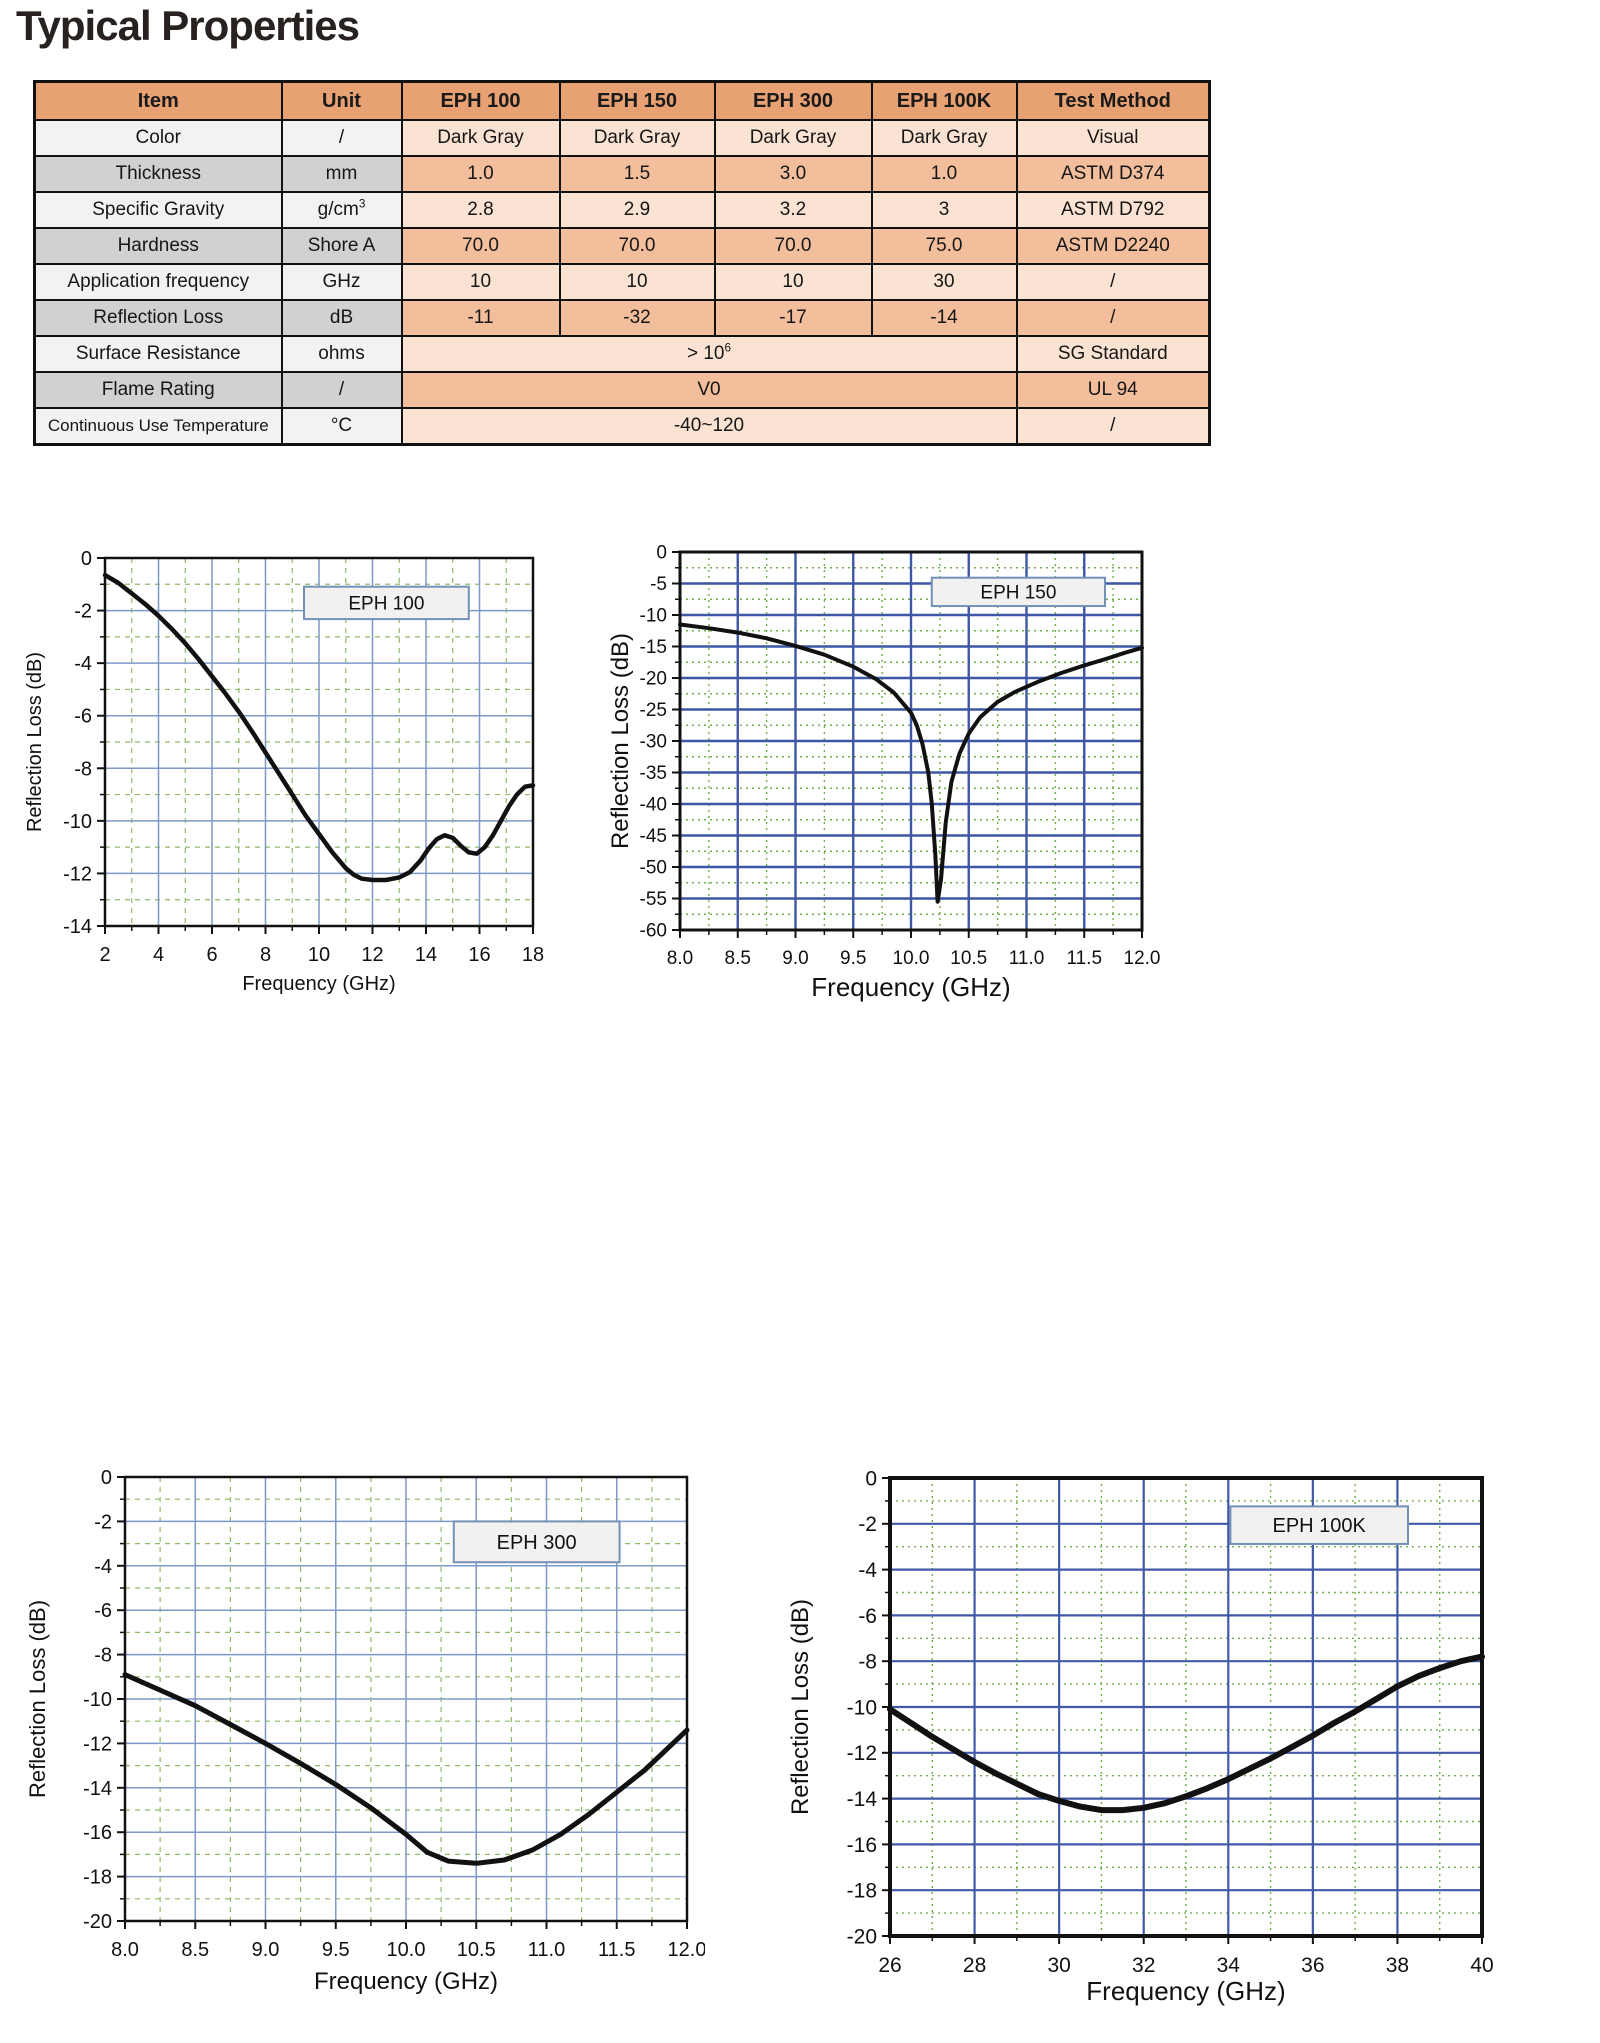  Describe the element at coordinates (341, 426) in the screenshot. I see `cell-unit: °C` at that location.